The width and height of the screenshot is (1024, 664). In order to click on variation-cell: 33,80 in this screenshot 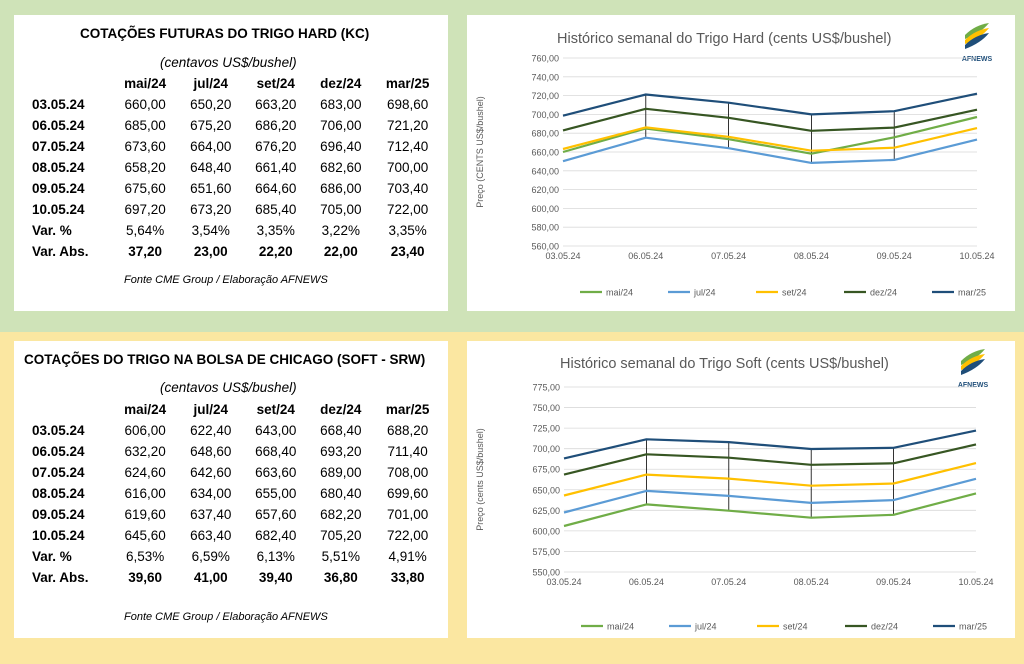, I will do `click(407, 577)`.